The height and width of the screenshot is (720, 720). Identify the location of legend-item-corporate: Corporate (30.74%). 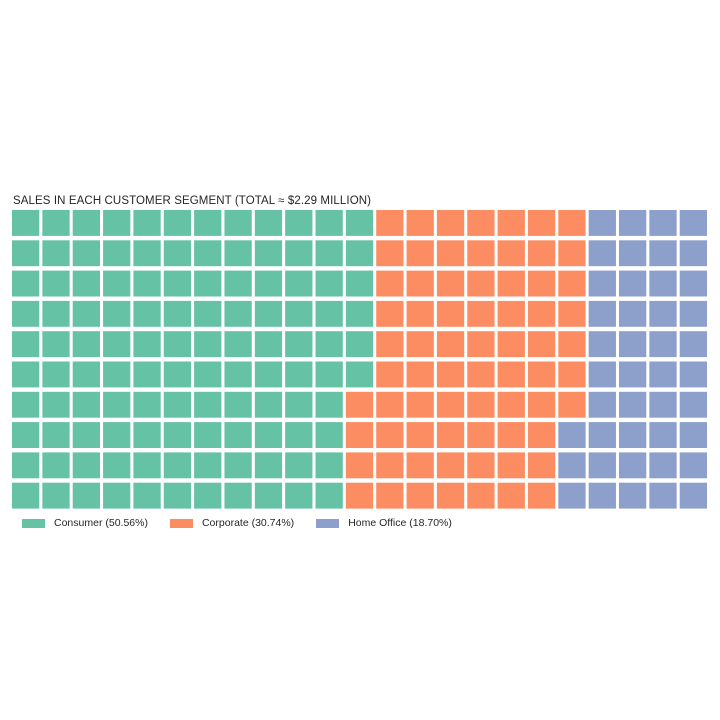
(232, 523).